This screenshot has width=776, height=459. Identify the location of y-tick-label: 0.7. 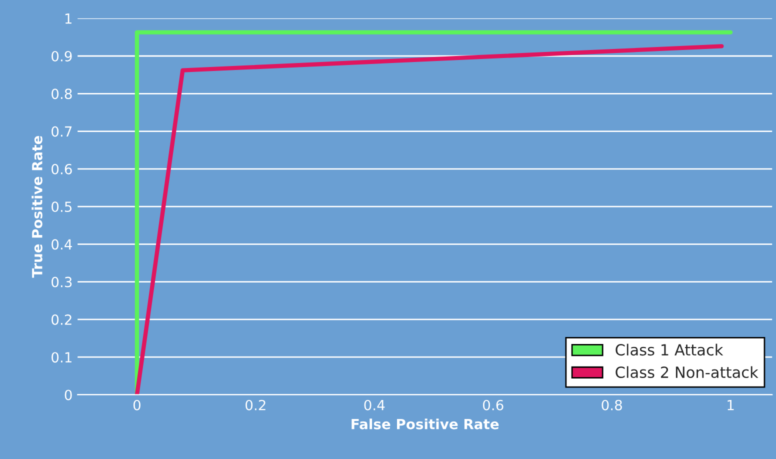
(62, 131).